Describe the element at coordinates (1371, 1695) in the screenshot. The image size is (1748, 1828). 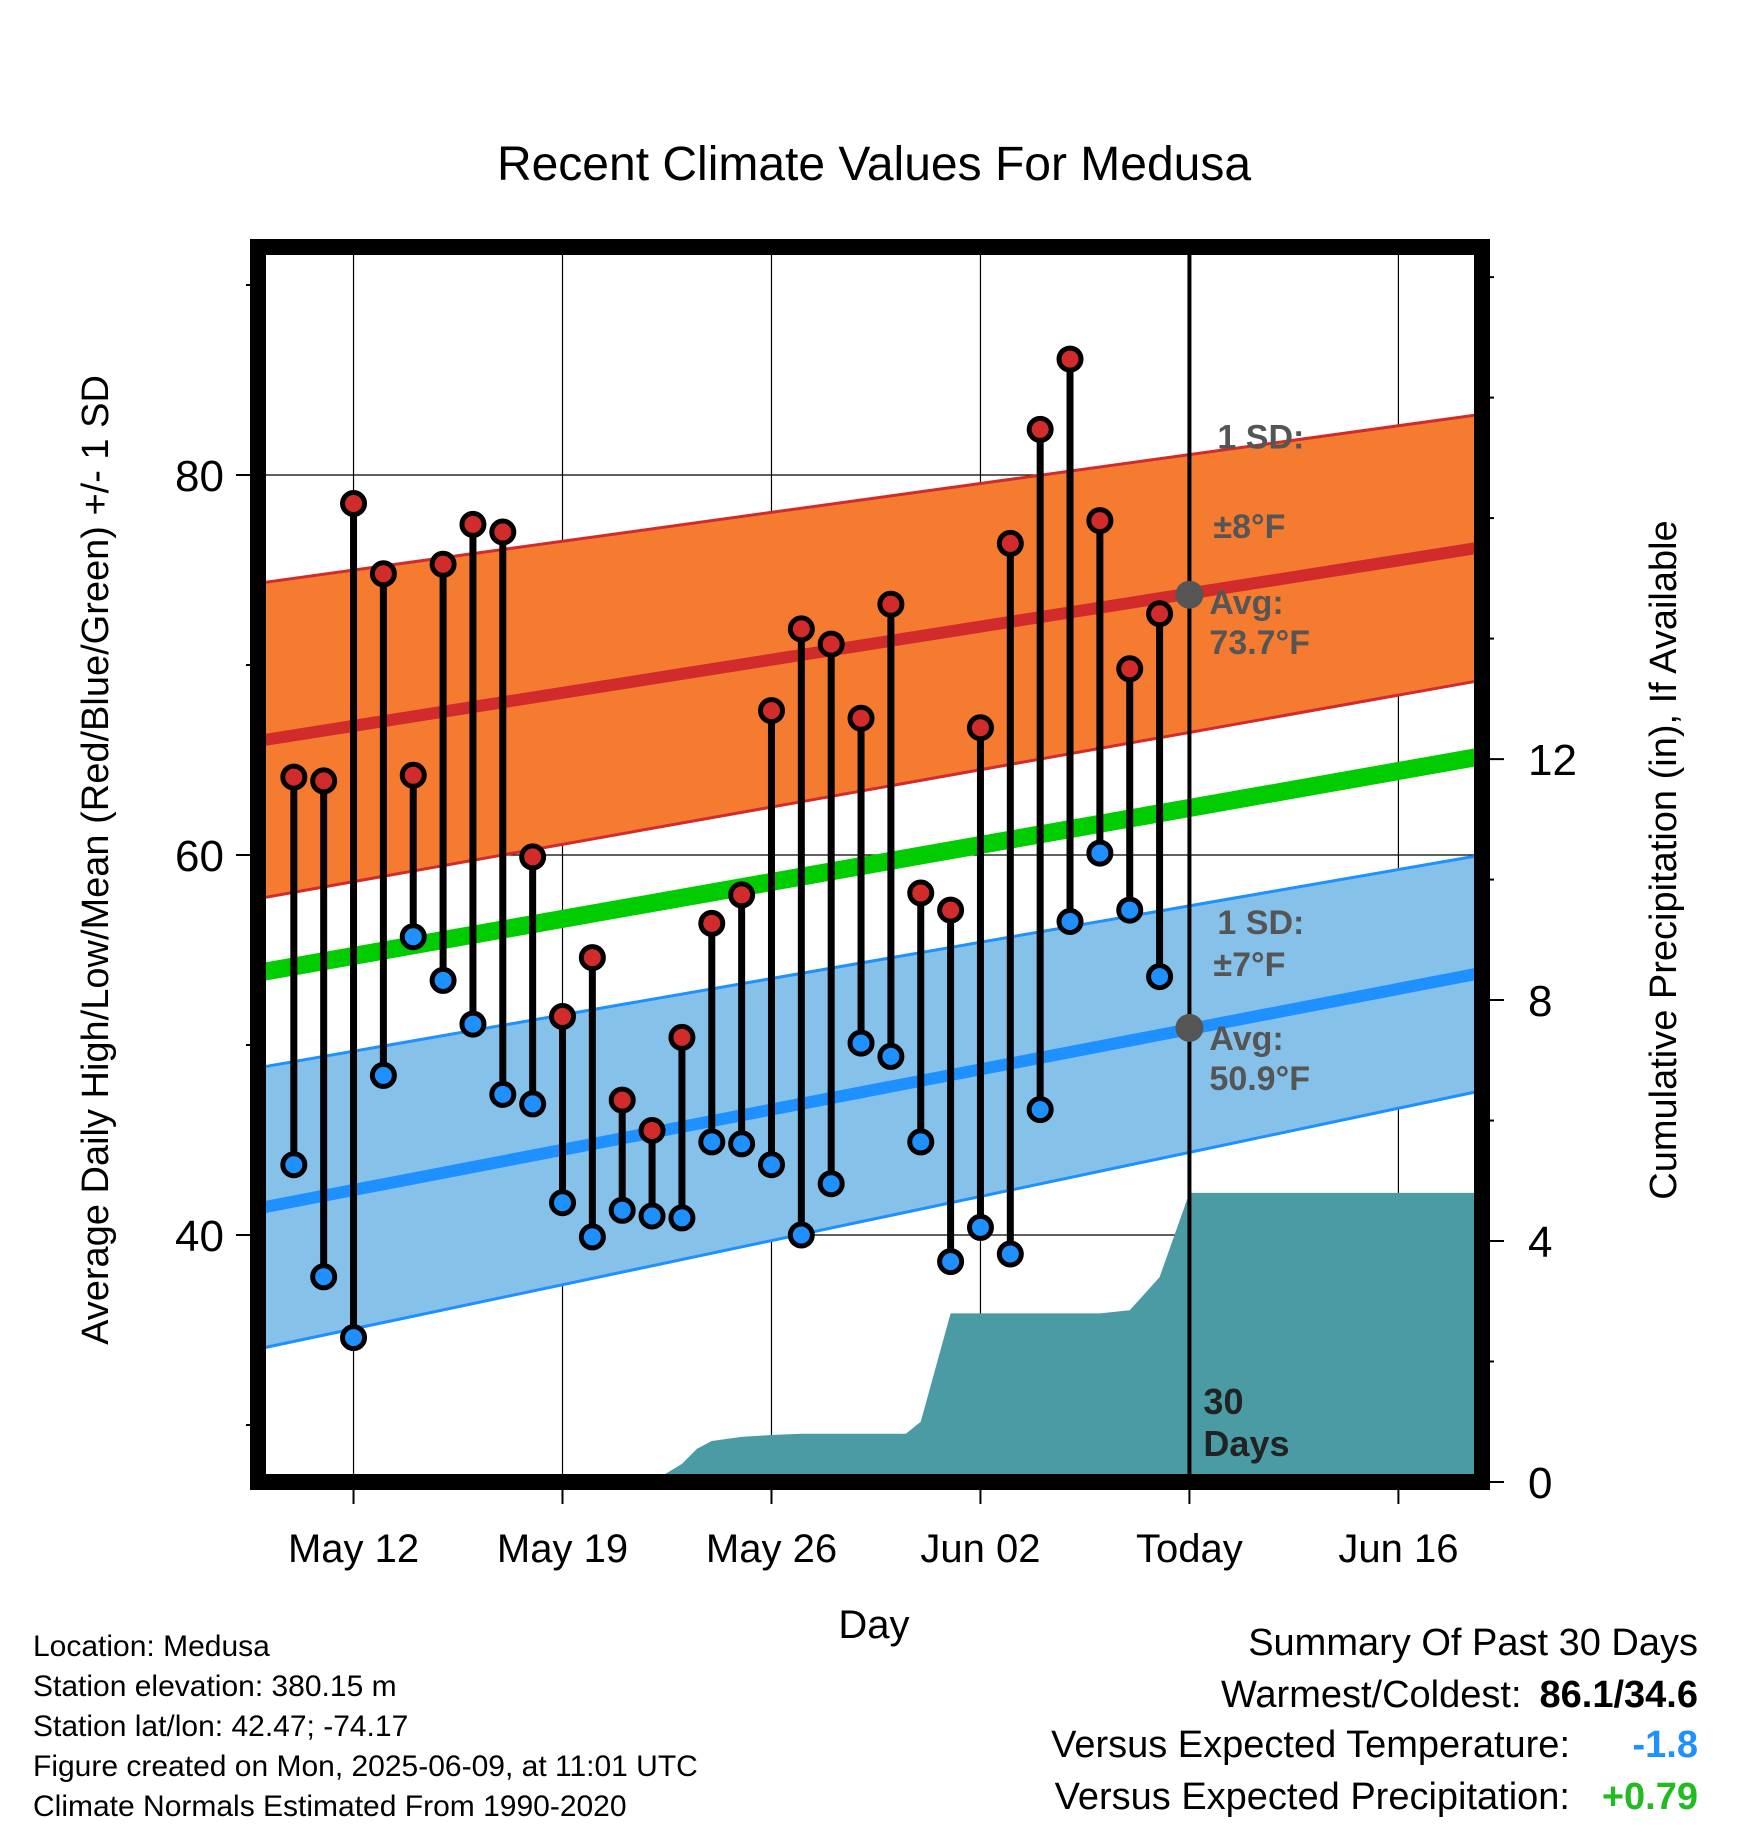
I see `summary-warmest-label: Warmest/Coldest:` at that location.